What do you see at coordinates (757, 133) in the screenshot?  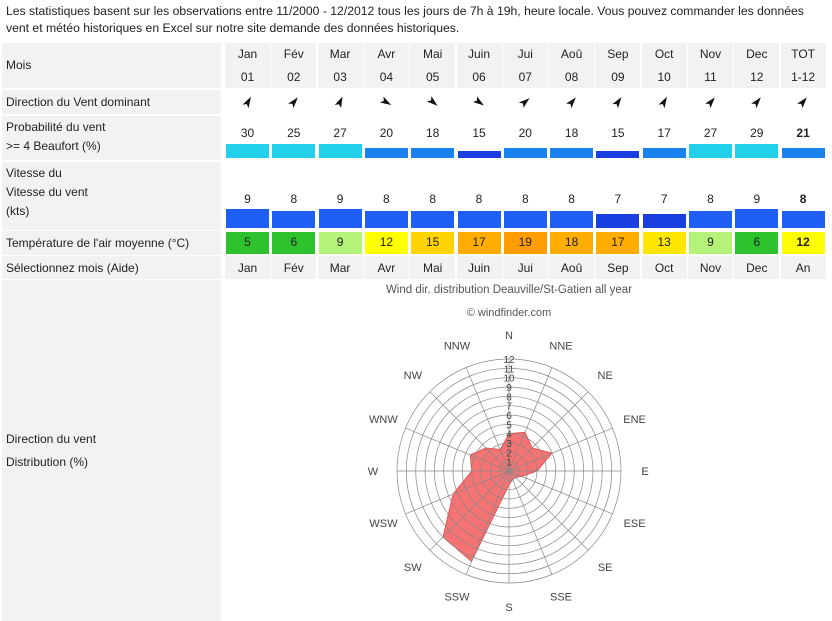 I see `probability-value: 29` at bounding box center [757, 133].